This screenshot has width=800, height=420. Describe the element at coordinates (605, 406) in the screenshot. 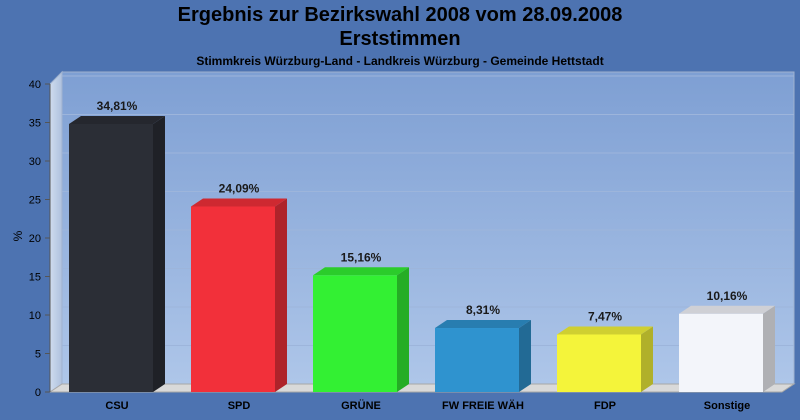

I see `x-tick-label: FDP` at that location.